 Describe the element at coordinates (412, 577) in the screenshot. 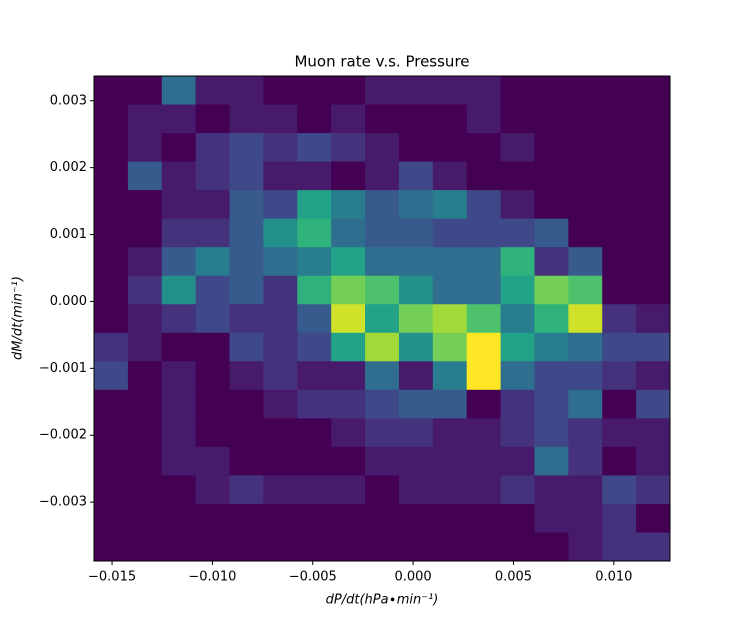

I see `x-tick-label: 0.000` at that location.